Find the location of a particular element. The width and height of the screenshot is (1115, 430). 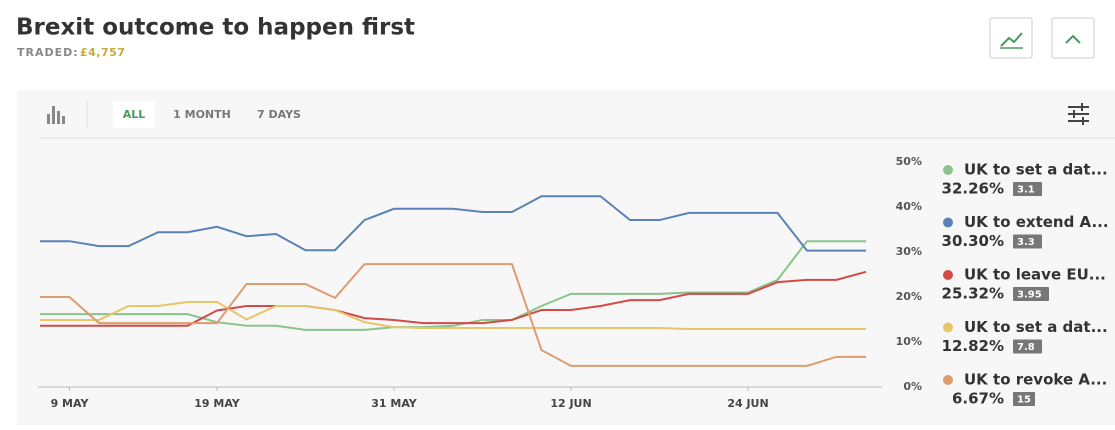

traded-value: £4,757 is located at coordinates (102, 52).